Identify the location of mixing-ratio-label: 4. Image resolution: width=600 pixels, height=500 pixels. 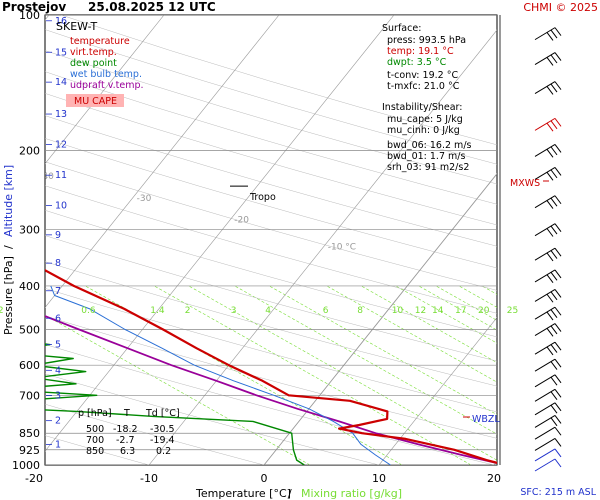
(268, 311).